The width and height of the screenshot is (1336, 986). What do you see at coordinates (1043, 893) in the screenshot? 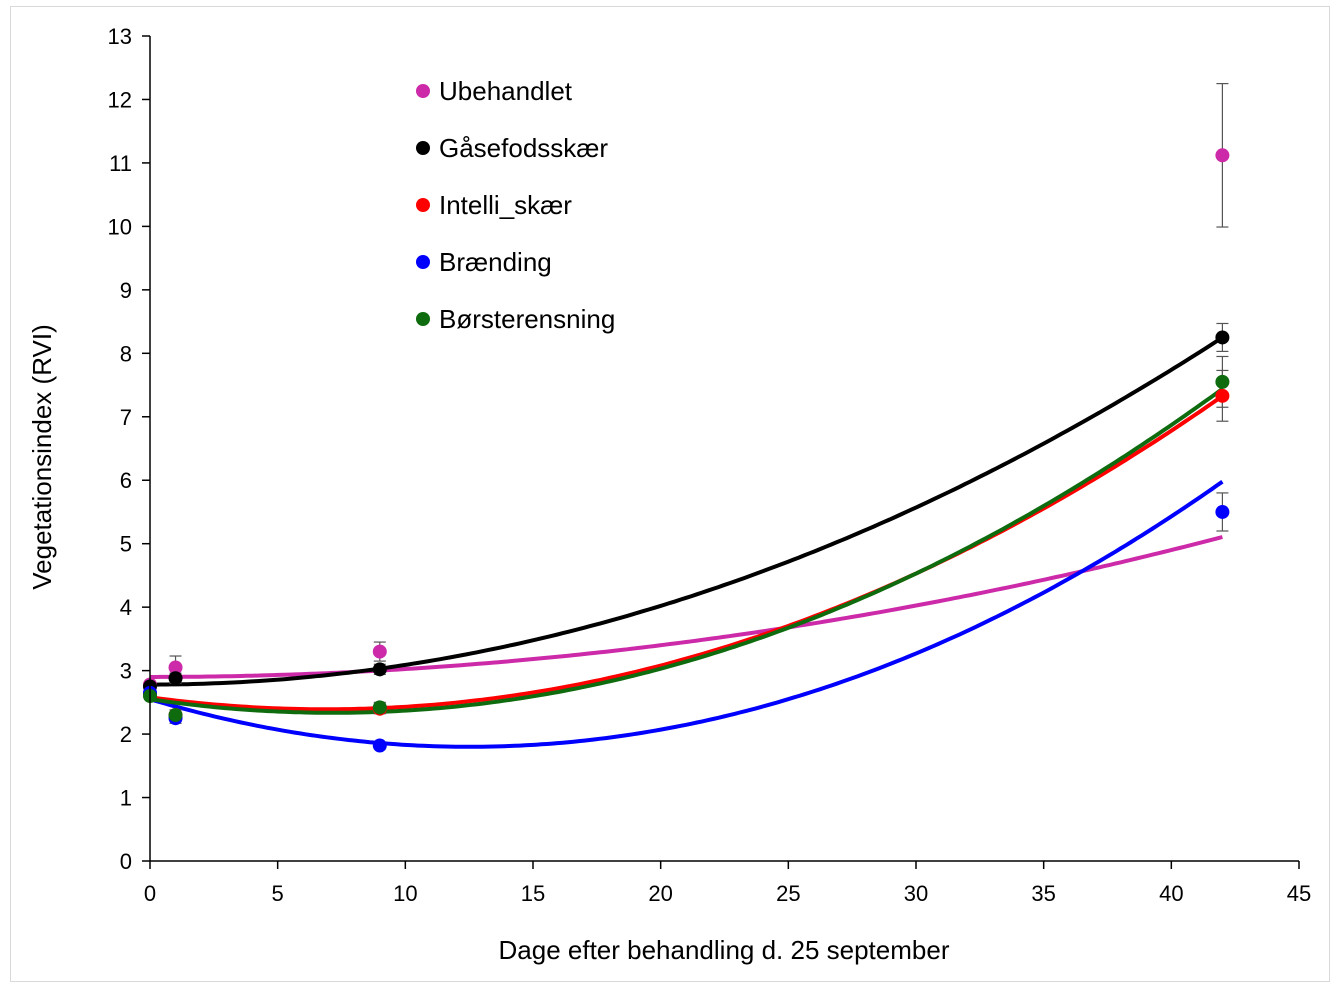
I see `x-tick-label-35: 35` at bounding box center [1043, 893].